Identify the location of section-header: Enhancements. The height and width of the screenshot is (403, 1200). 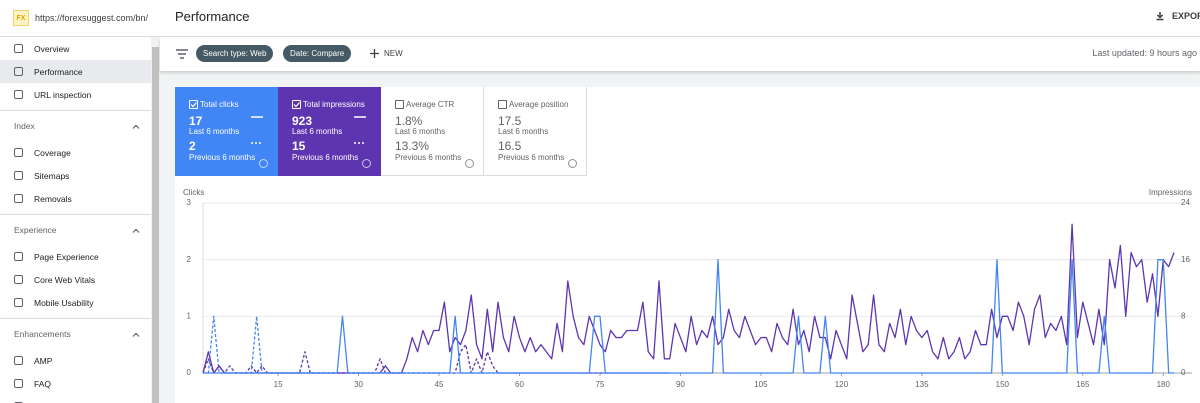
(80, 333).